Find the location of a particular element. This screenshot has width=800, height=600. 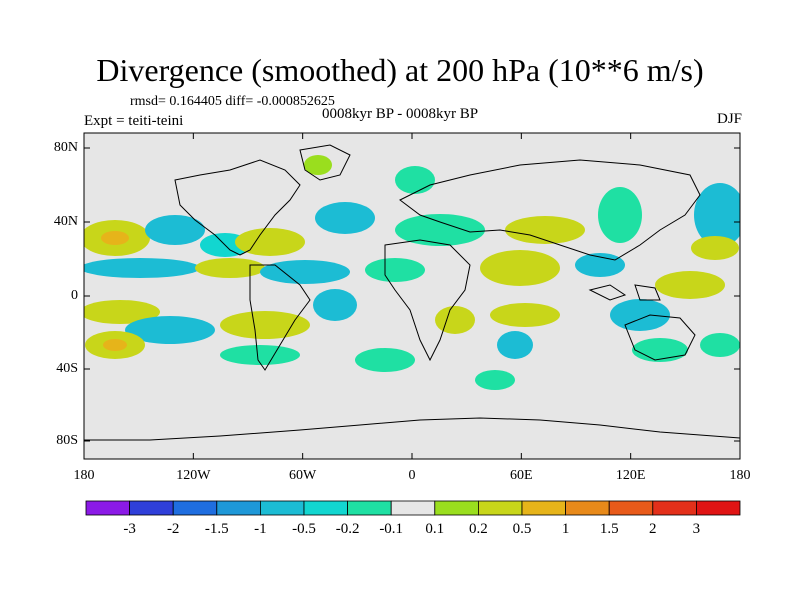

lon-label: 0 is located at coordinates (412, 475).